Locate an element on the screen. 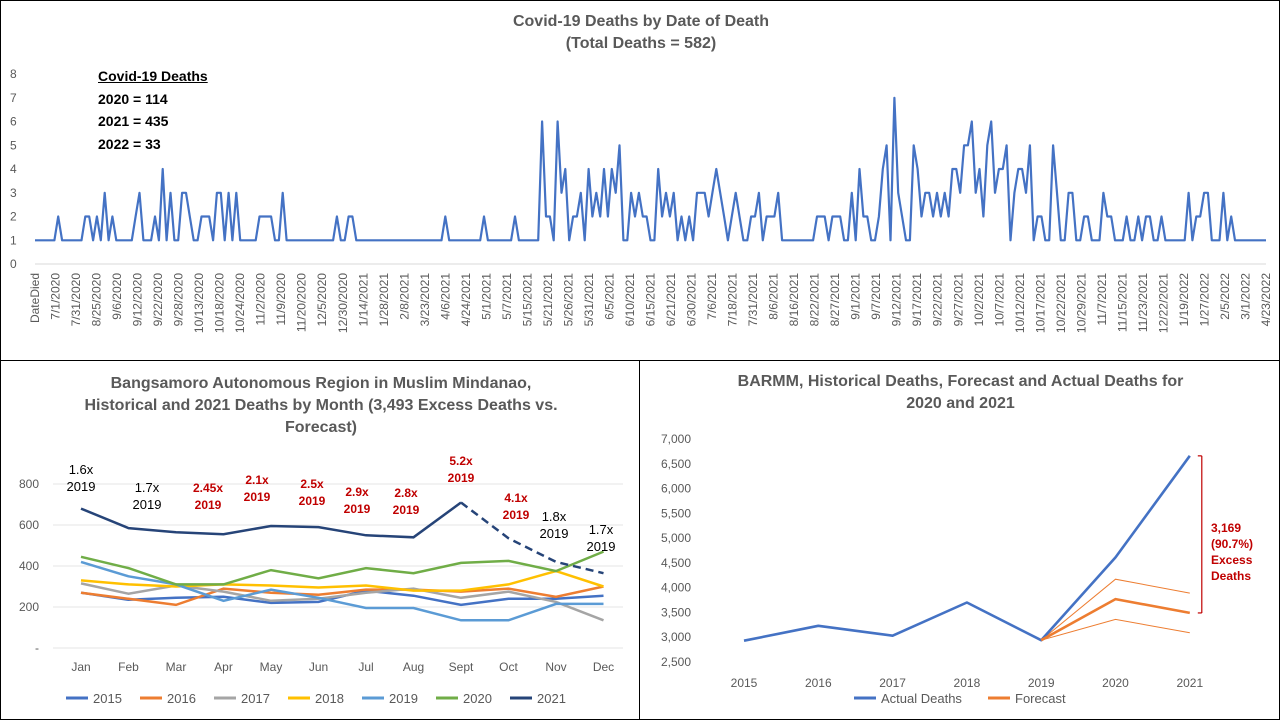 The image size is (1280, 720). series-line-2019 is located at coordinates (342, 591).